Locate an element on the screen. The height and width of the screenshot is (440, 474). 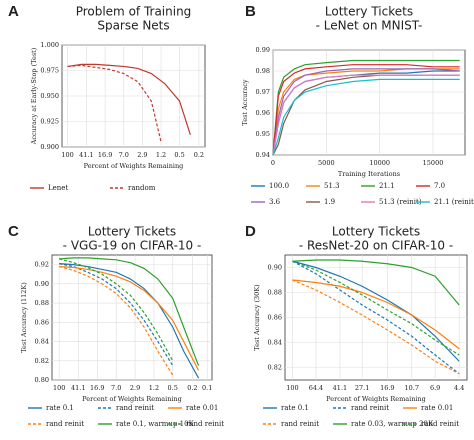
x-tick-label: 0 is located at coordinates (273, 163).